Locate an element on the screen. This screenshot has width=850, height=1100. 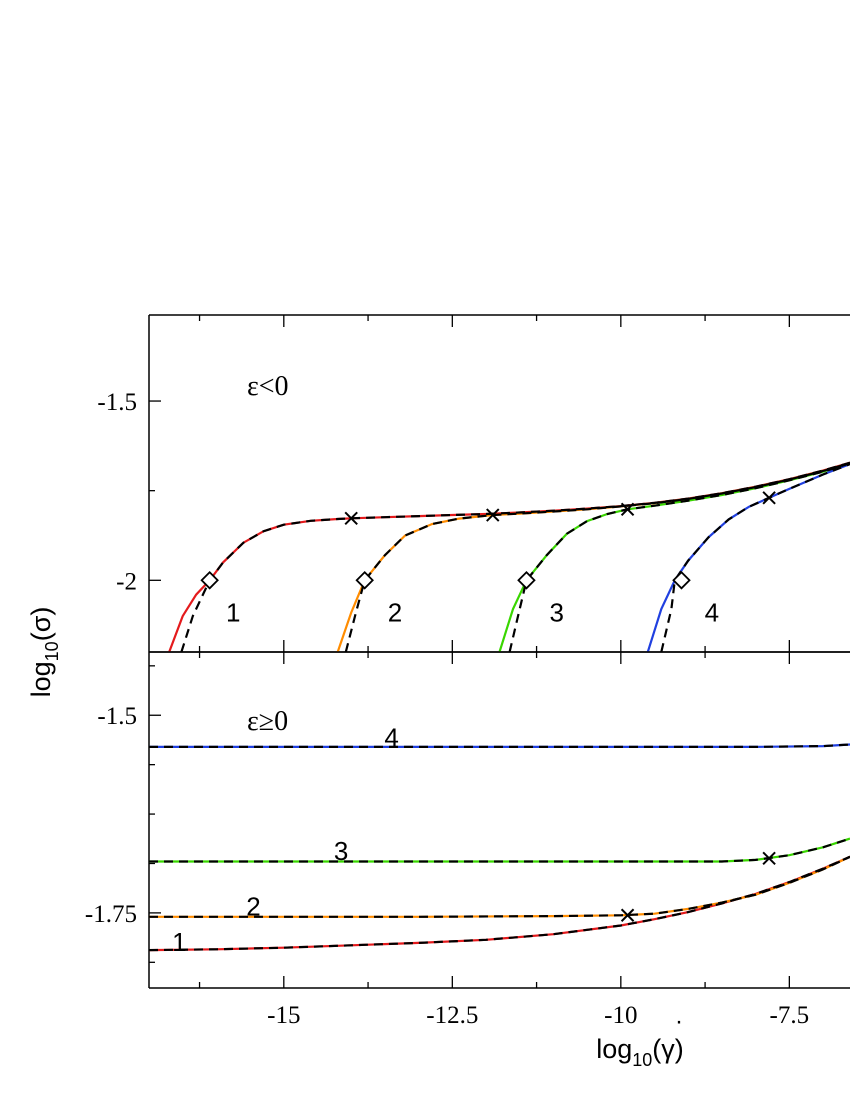
y-tick-label: -2 is located at coordinates (126, 581).